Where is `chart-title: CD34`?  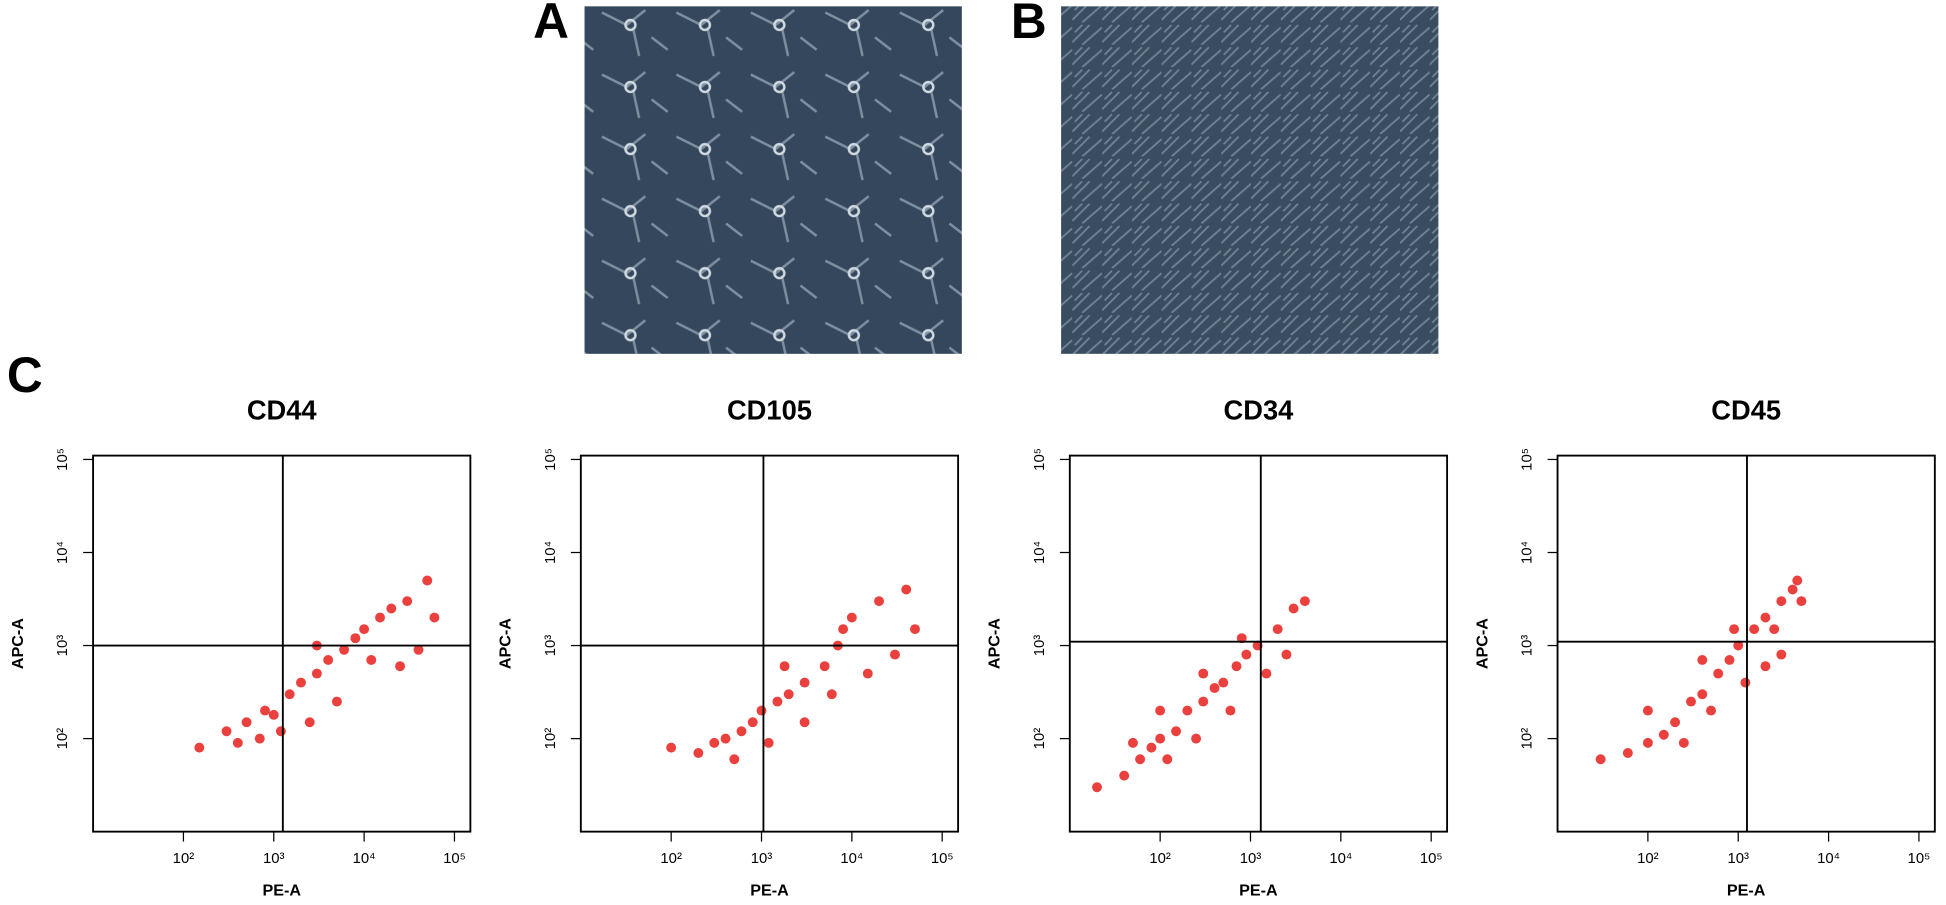 chart-title: CD34 is located at coordinates (1259, 409).